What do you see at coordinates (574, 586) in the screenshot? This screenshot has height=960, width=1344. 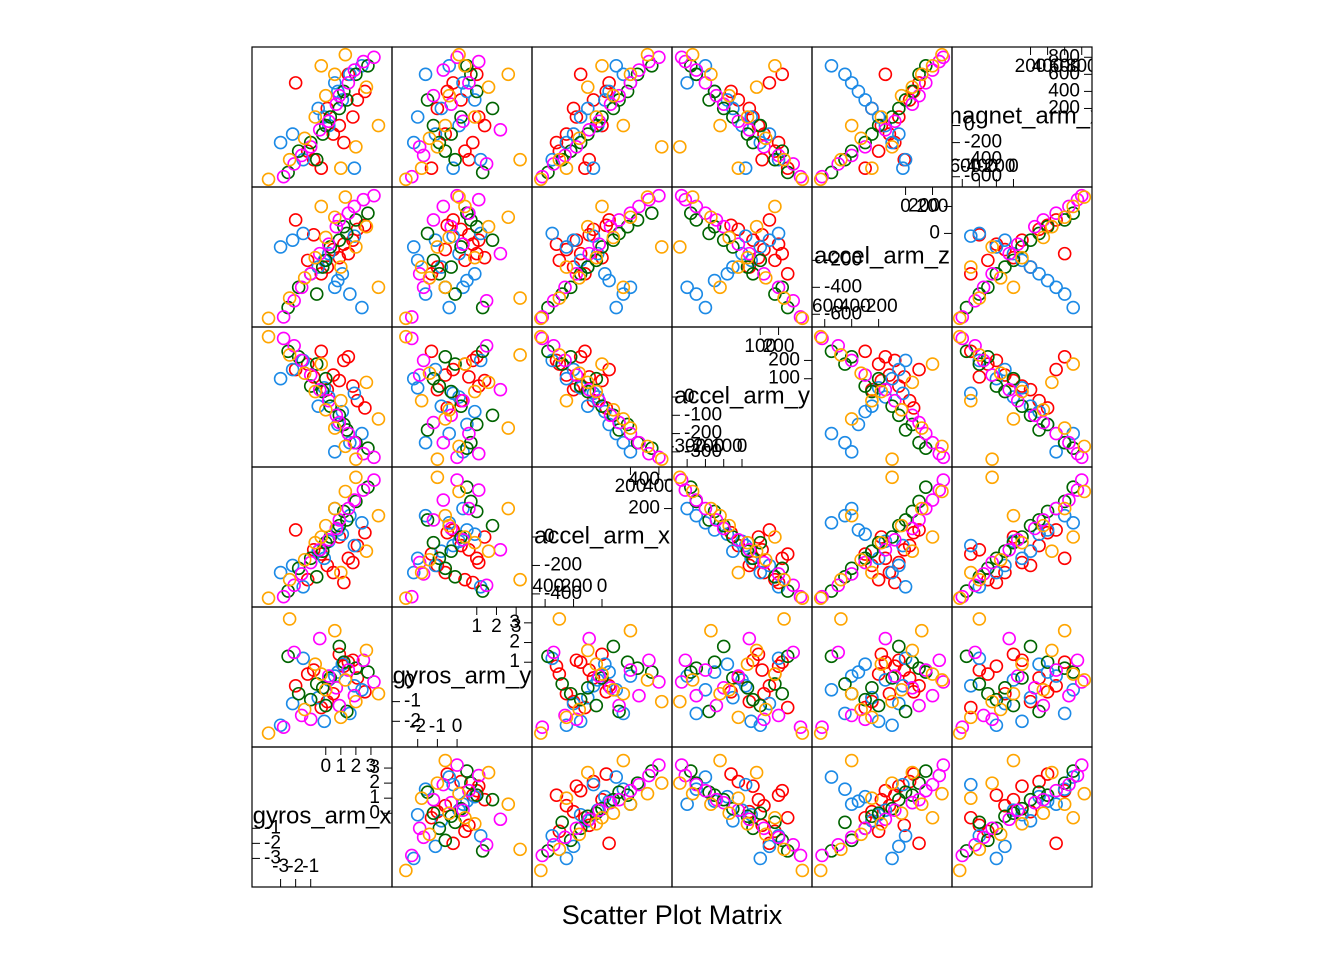 I see `tick-label: -200` at bounding box center [574, 586].